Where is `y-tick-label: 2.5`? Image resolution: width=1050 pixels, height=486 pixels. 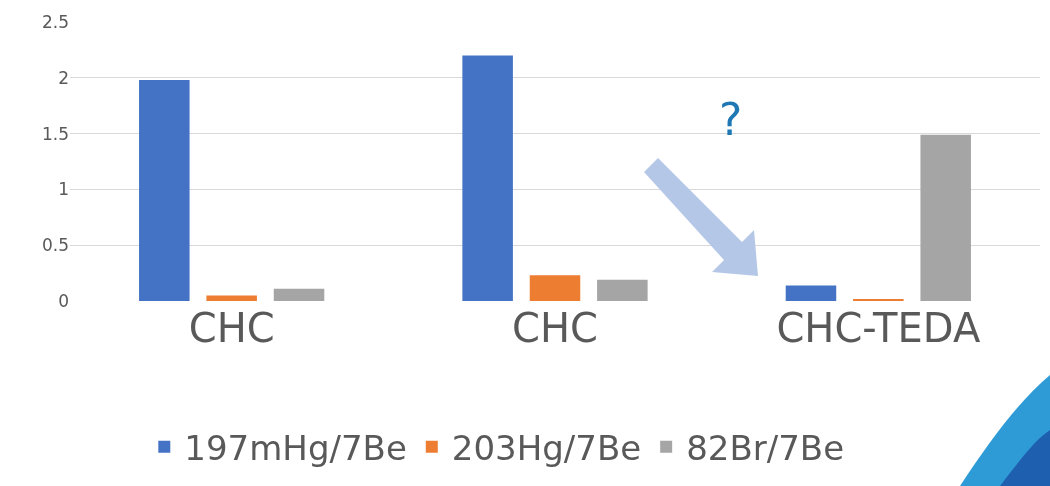 y-tick-label: 2.5 is located at coordinates (55, 21).